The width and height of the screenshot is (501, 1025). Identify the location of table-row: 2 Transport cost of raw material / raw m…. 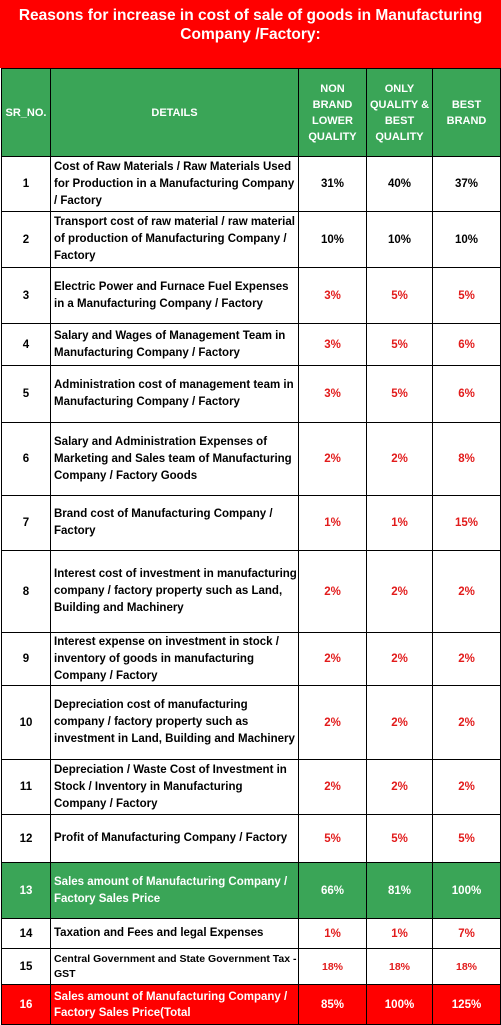
(251, 239).